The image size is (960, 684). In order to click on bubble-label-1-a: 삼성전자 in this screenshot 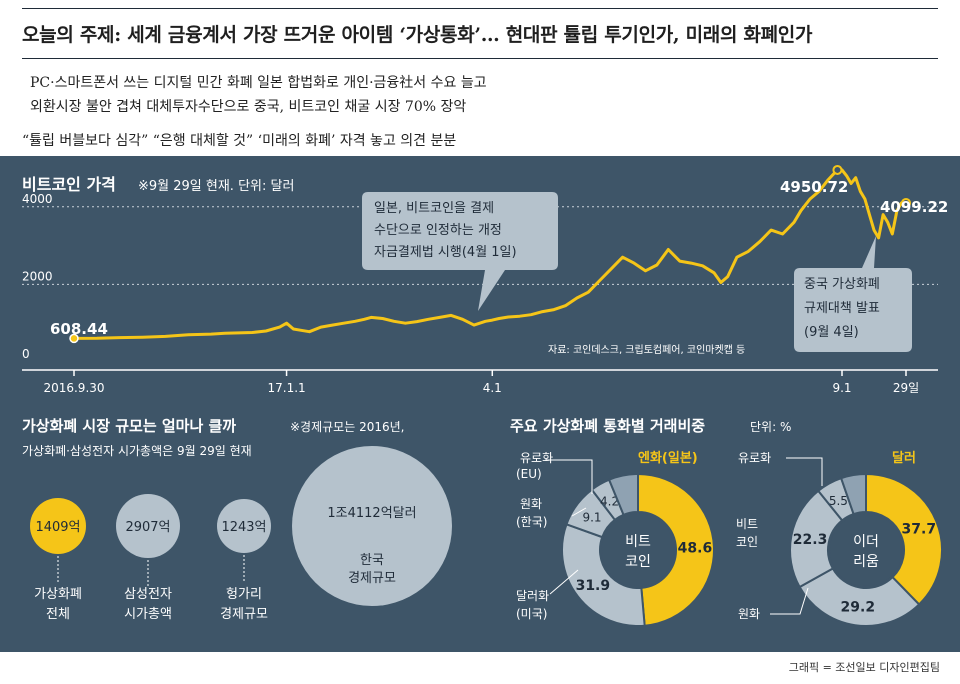, I will do `click(148, 594)`.